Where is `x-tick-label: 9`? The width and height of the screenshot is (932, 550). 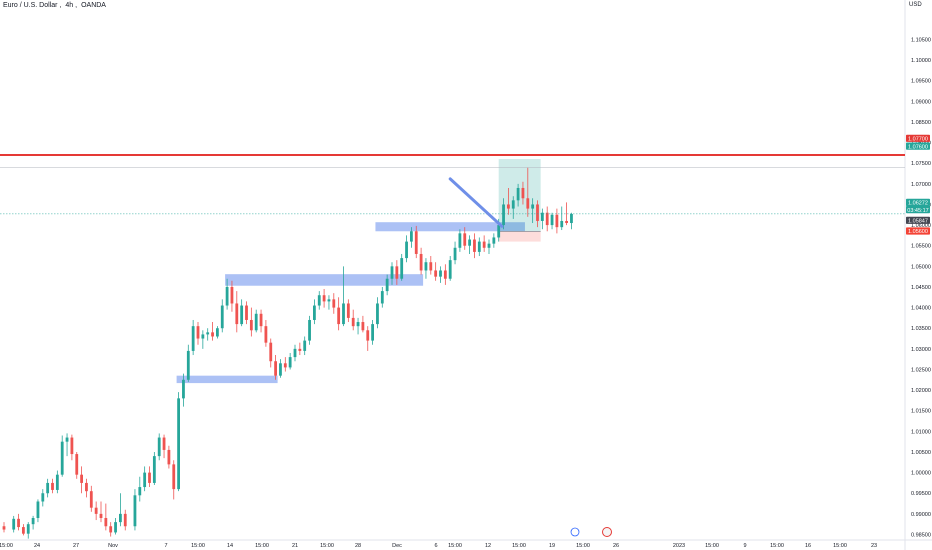 x-tick-label: 9 is located at coordinates (744, 546).